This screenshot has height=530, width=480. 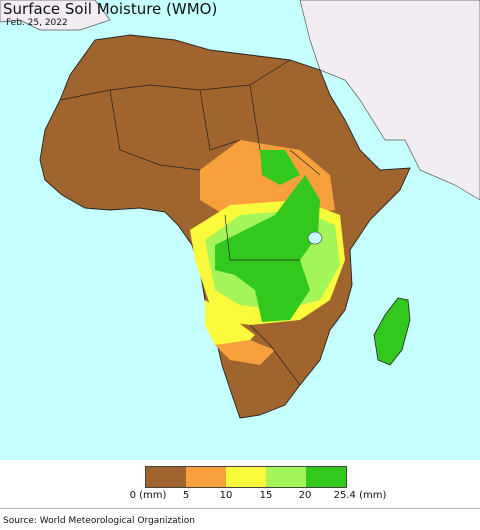 What do you see at coordinates (266, 495) in the screenshot?
I see `legend-tick-3: 15` at bounding box center [266, 495].